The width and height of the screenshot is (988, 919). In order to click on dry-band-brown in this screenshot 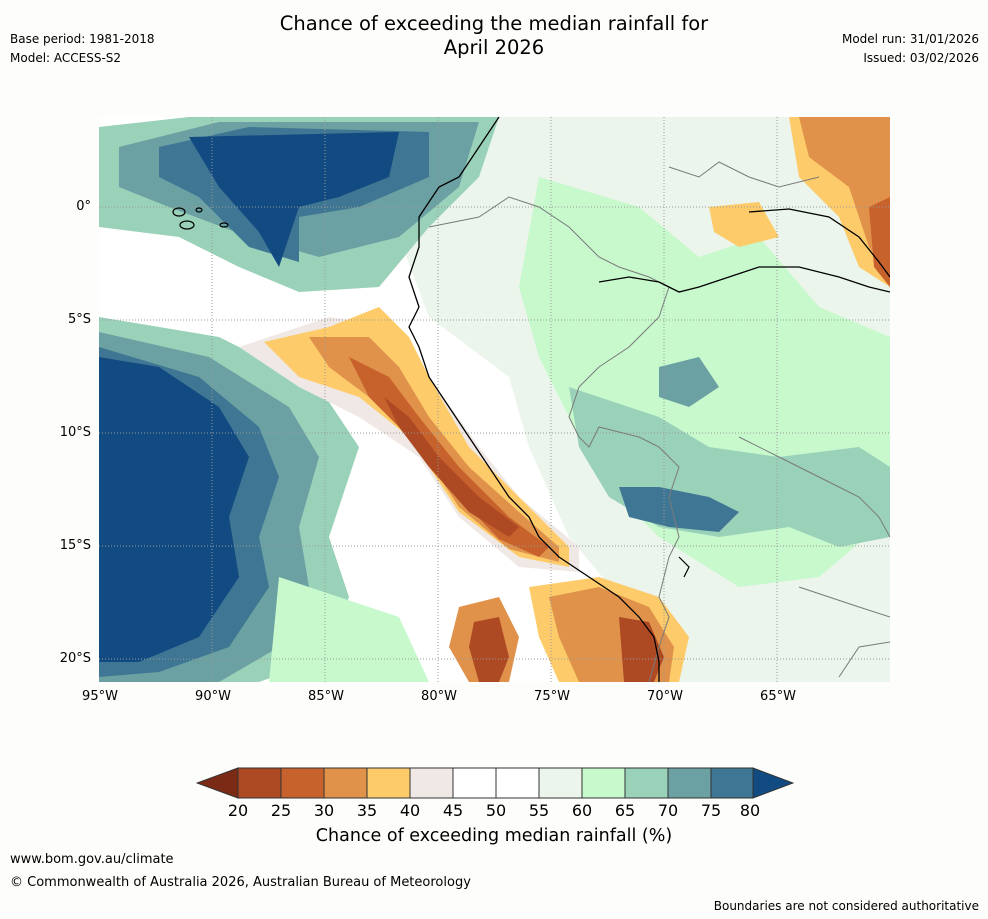, I will do `click(451, 467)`.